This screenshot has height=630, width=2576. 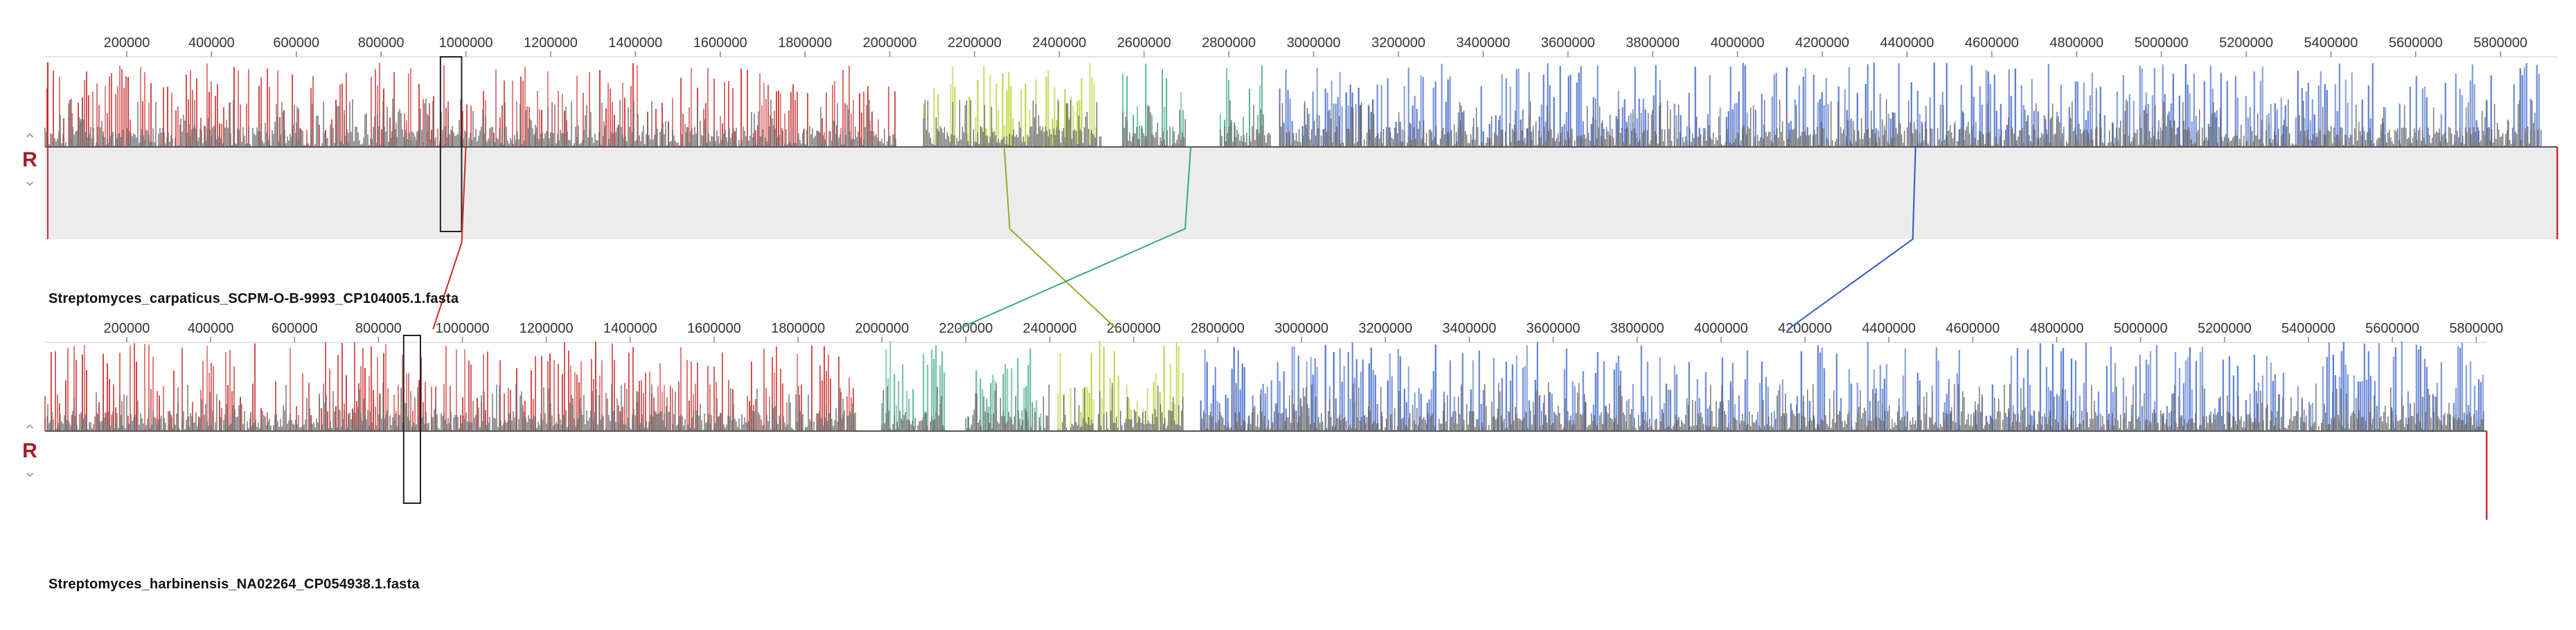 I want to click on track2-side-controls: ⌃ R ⌄, so click(x=29, y=451).